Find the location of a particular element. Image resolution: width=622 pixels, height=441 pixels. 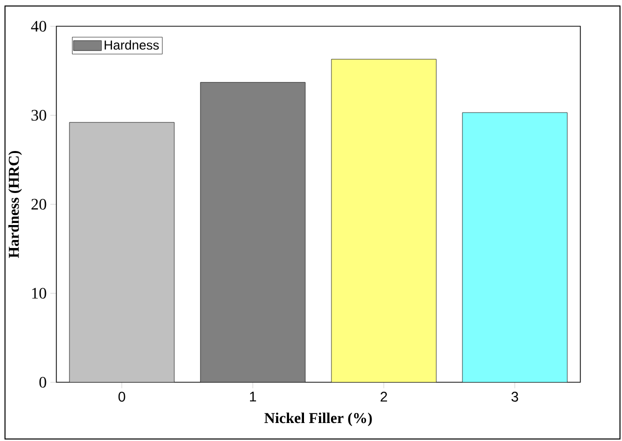

x-tick-label: 2 is located at coordinates (384, 397).